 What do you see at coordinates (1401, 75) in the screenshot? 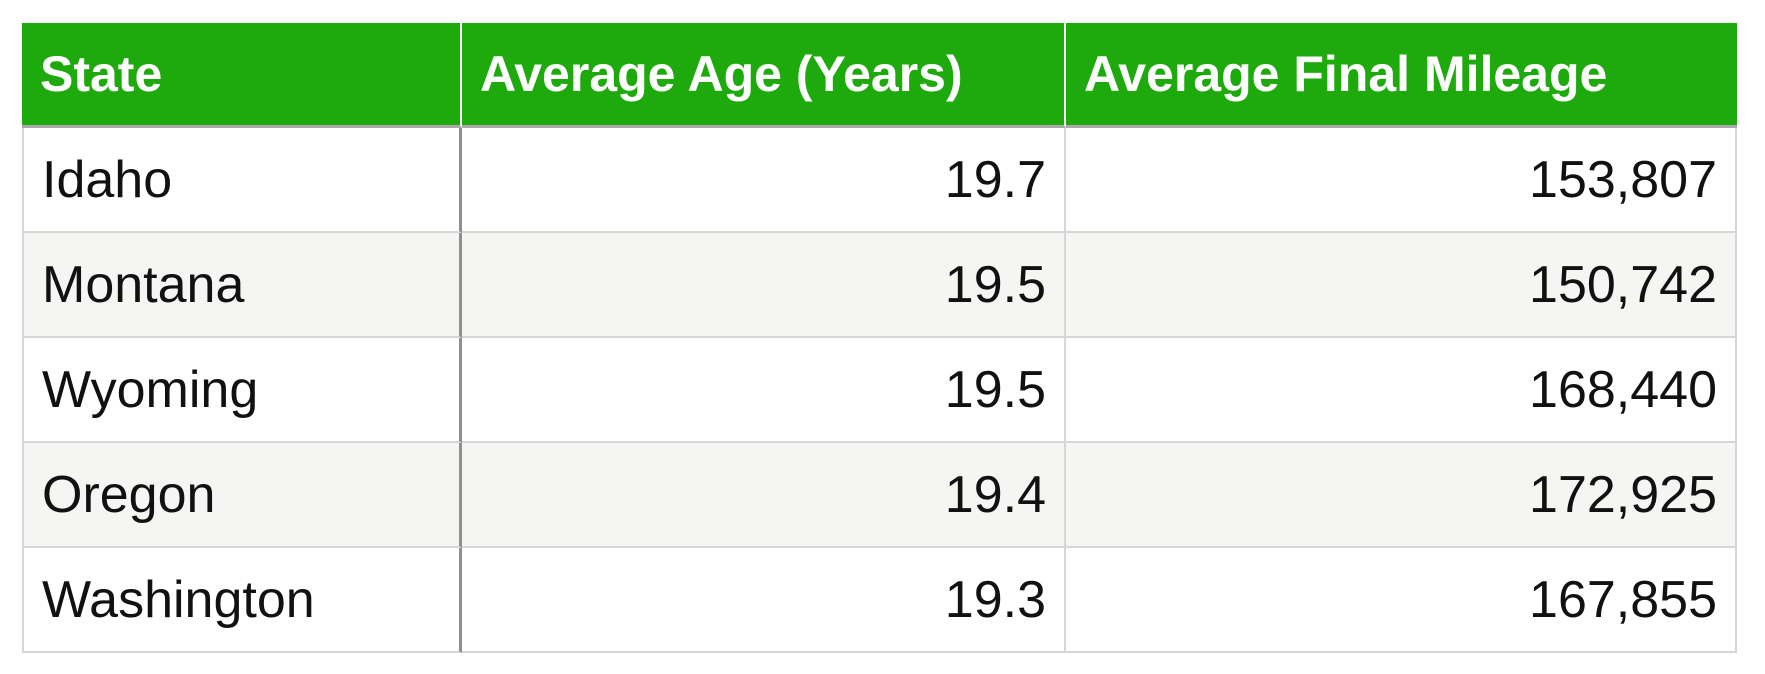
I see `column-header-average-final-mileage: Average Final Mileage` at bounding box center [1401, 75].